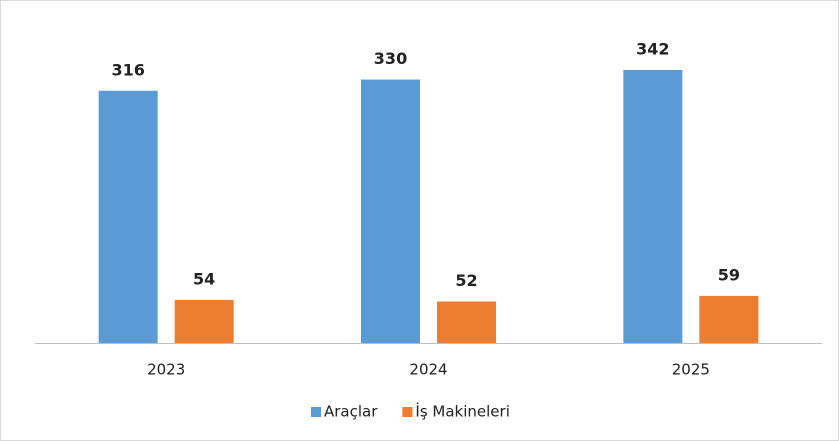  What do you see at coordinates (652, 49) in the screenshot?
I see `value-label: 342` at bounding box center [652, 49].